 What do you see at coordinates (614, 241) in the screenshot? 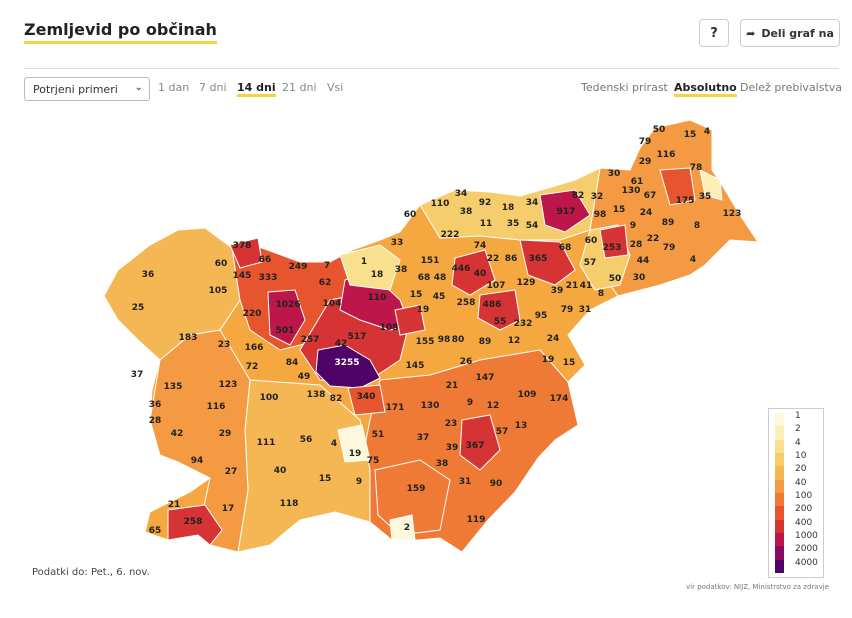
I see `region-slovenske-konjice` at bounding box center [614, 241].